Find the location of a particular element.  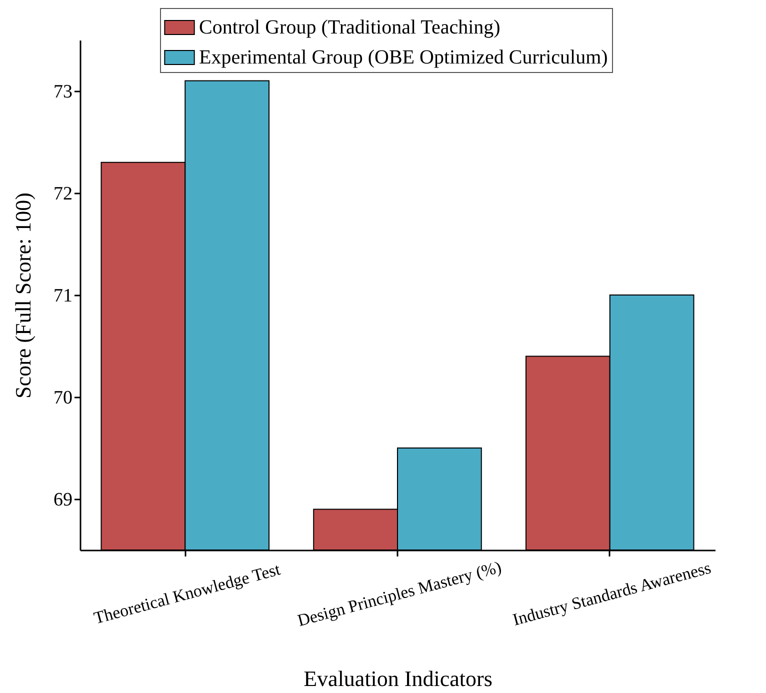

x-tick-label: Design Principles Mastery (%) is located at coordinates (400, 593).